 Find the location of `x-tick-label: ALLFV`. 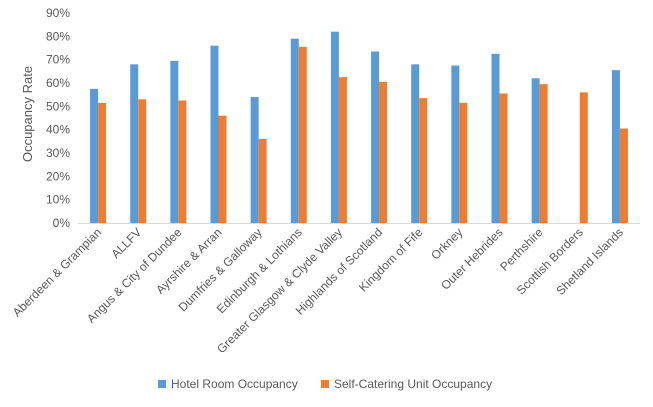

x-tick-label: ALLFV is located at coordinates (126, 243).